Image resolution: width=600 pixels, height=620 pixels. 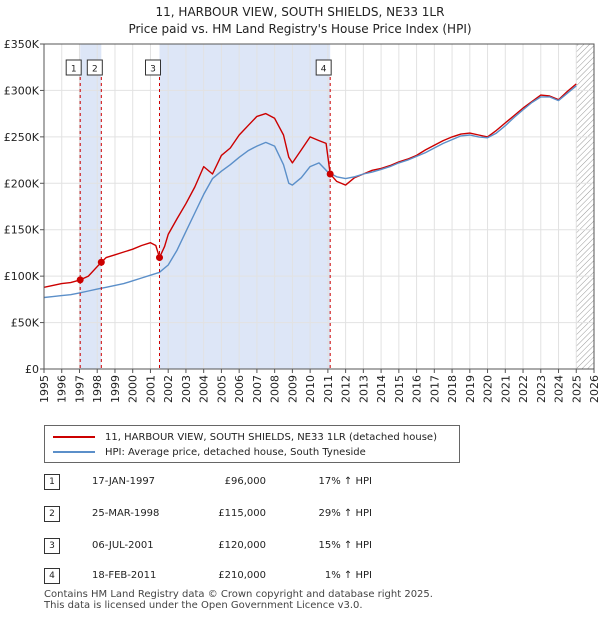 I want to click on sale-hpi-diff: 1% ↑ HPI, so click(x=348, y=575).